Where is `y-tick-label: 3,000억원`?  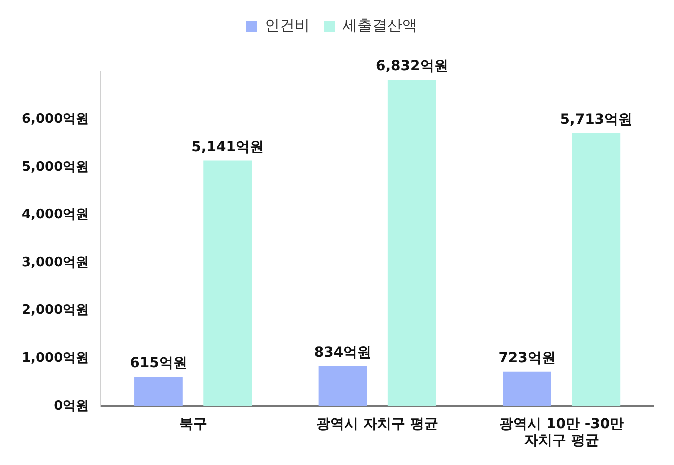
y-tick-label: 3,000억원 is located at coordinates (56, 262).